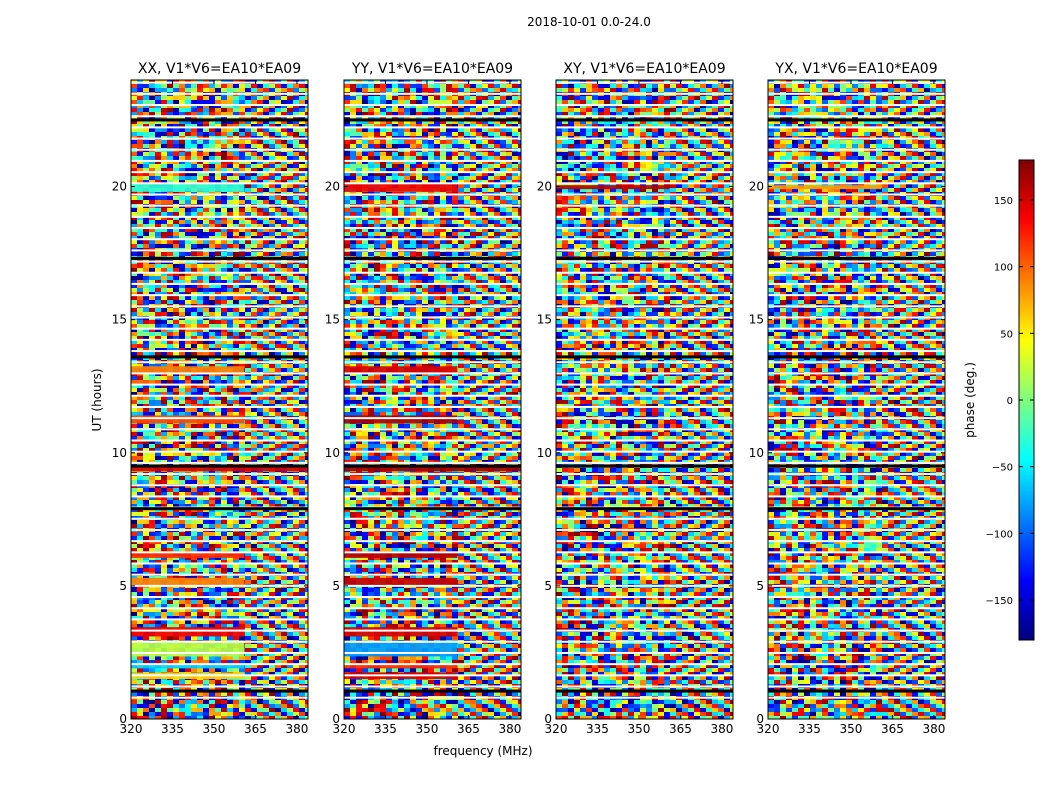  Describe the element at coordinates (188, 187) in the screenshot. I see `coherent-band` at that location.